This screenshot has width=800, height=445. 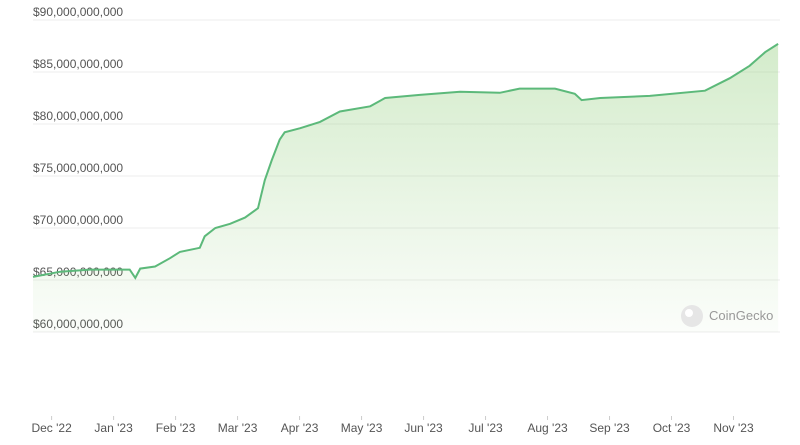 What do you see at coordinates (78, 220) in the screenshot?
I see `y-tick-label: $70,000,000,000` at bounding box center [78, 220].